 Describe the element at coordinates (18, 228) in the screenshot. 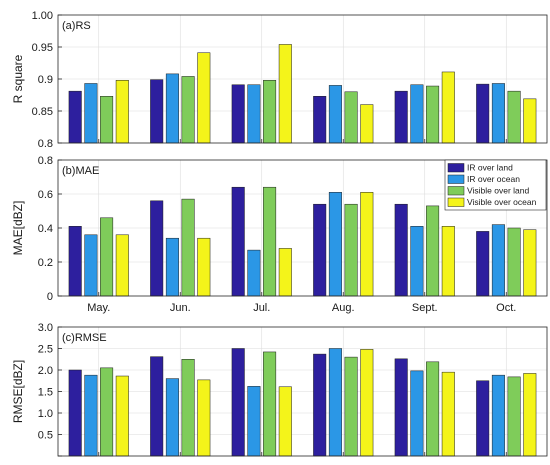

I see `y-axis-label: MAE[dBZ]` at that location.